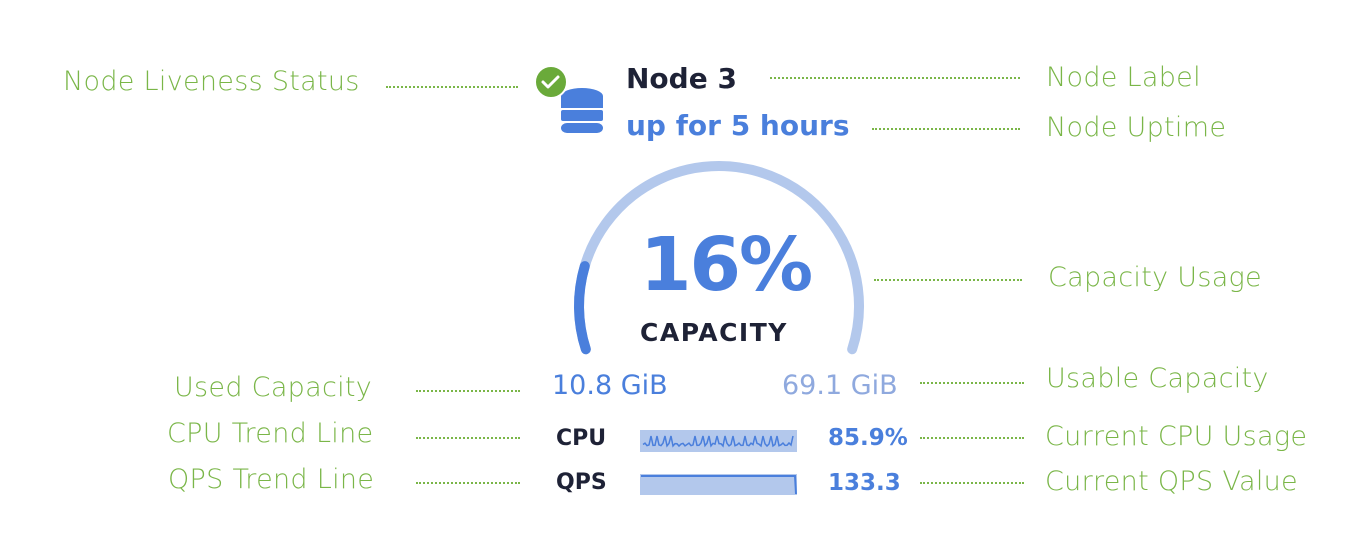 The image size is (1348, 548). What do you see at coordinates (1136, 127) in the screenshot?
I see `annotation-uptime: Node Uptime` at bounding box center [1136, 127].